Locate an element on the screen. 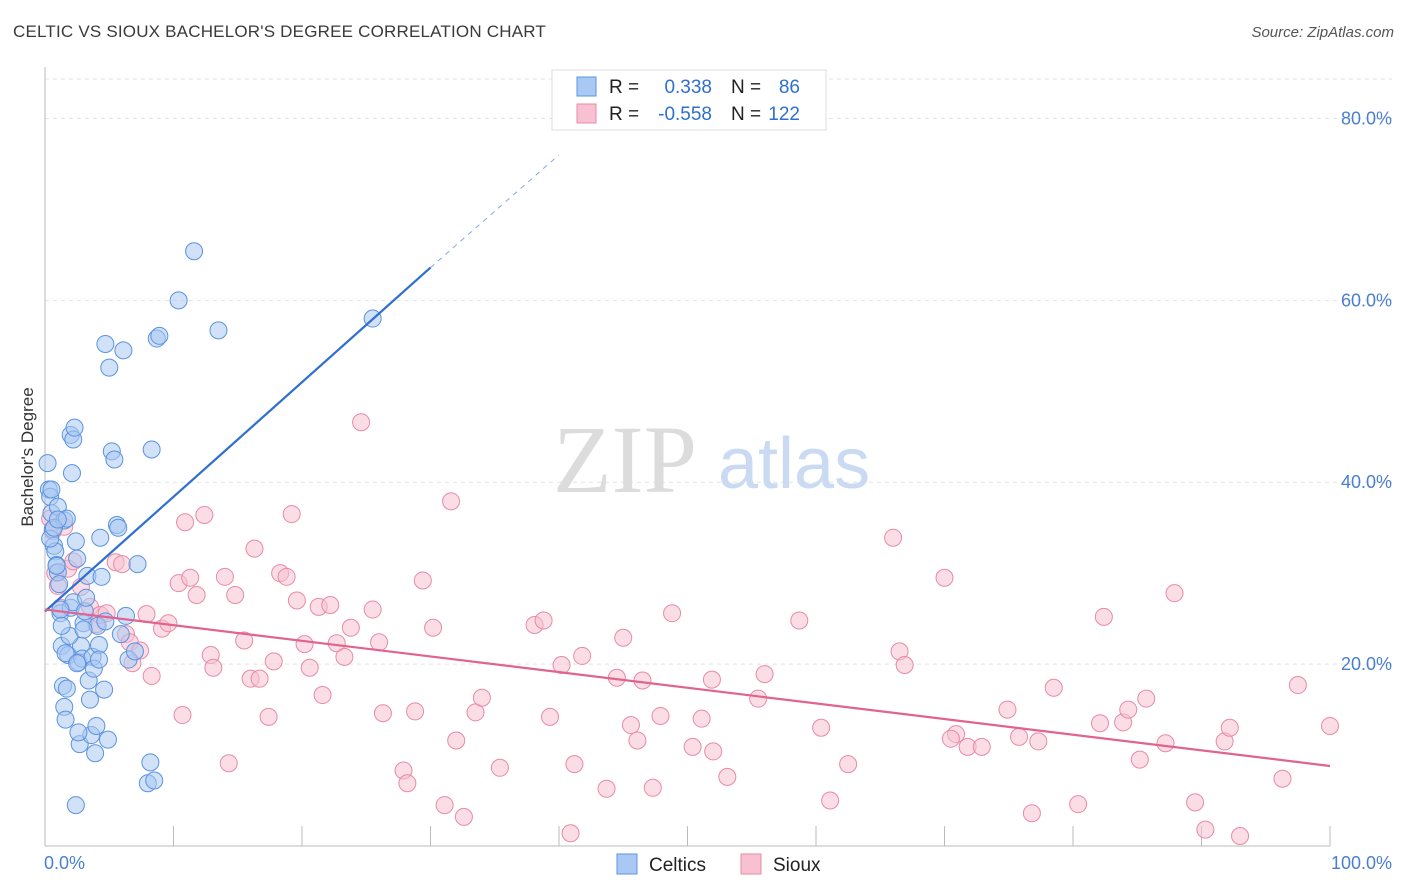 The image size is (1406, 892). legend-swatch-sioux is located at coordinates (751, 864).